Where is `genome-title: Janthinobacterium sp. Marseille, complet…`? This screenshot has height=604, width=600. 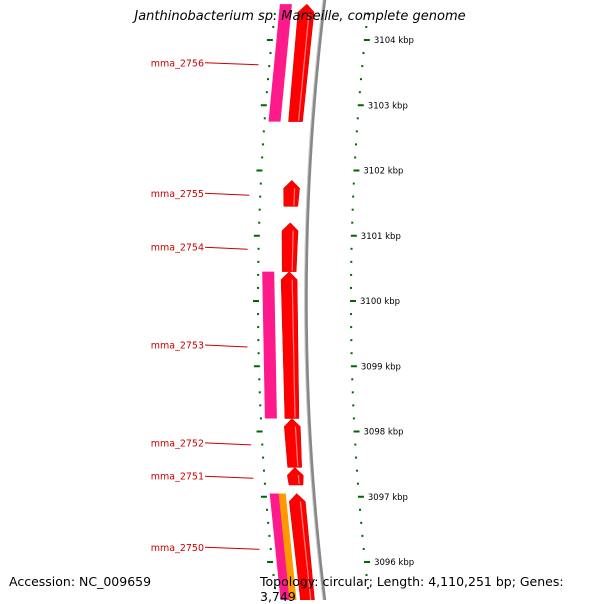
genome-title: Janthinobacterium sp. Marseille, complet… is located at coordinates (300, 16).